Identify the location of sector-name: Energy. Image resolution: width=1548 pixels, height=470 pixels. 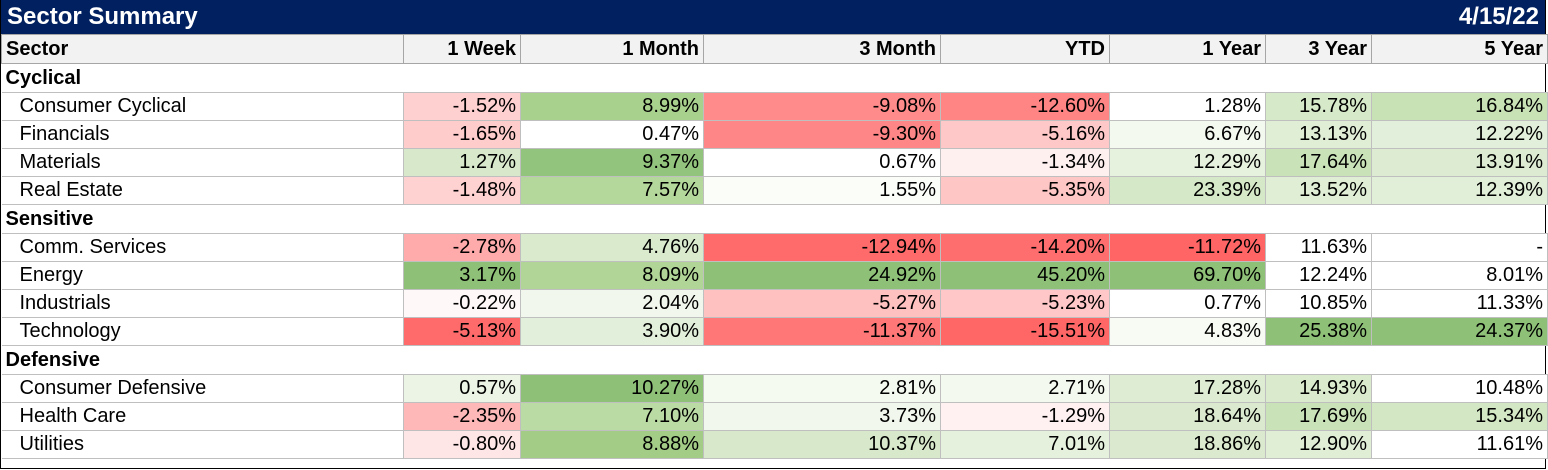
(202, 275).